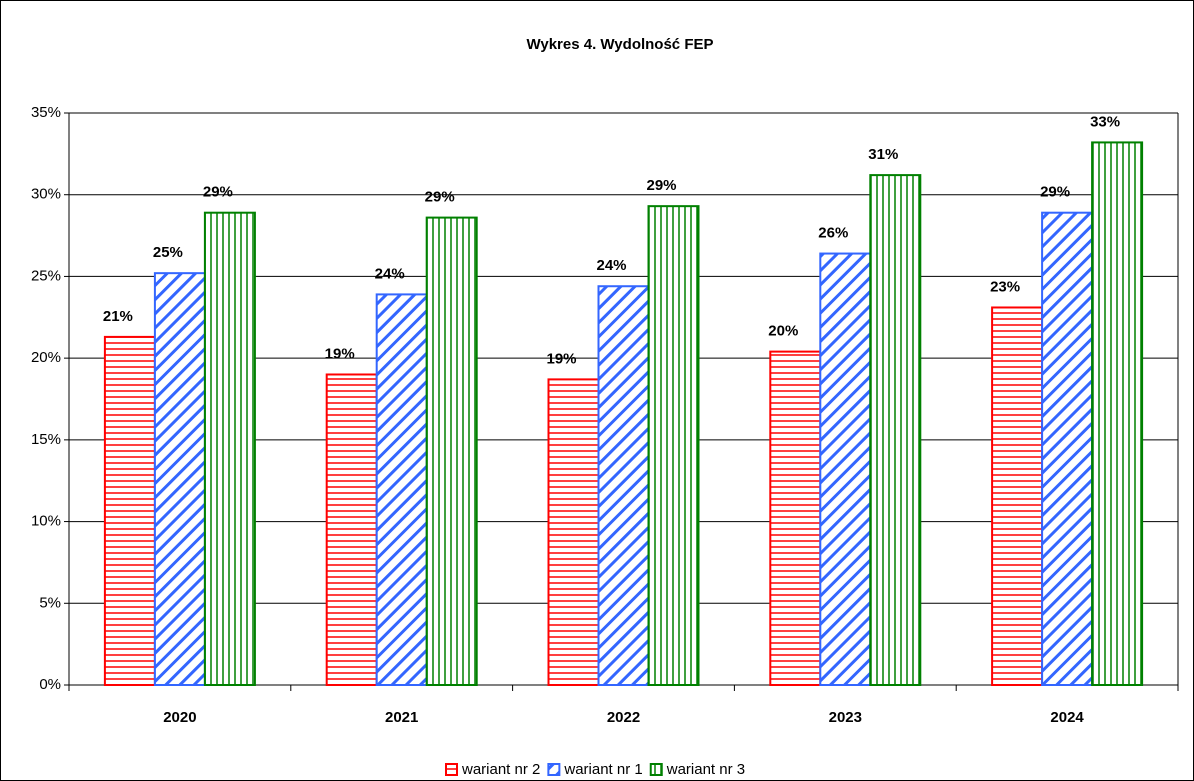  Describe the element at coordinates (46, 439) in the screenshot. I see `y-tick-label: 15%` at that location.